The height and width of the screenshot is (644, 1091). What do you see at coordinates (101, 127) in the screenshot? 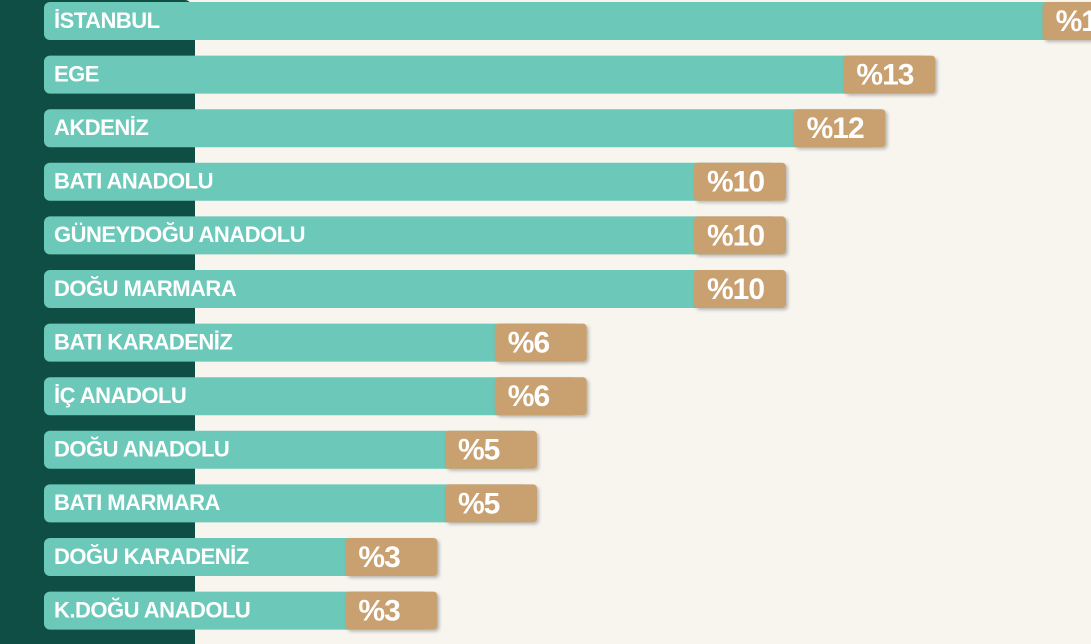
I see `category-label: AKDENİZ` at bounding box center [101, 127].